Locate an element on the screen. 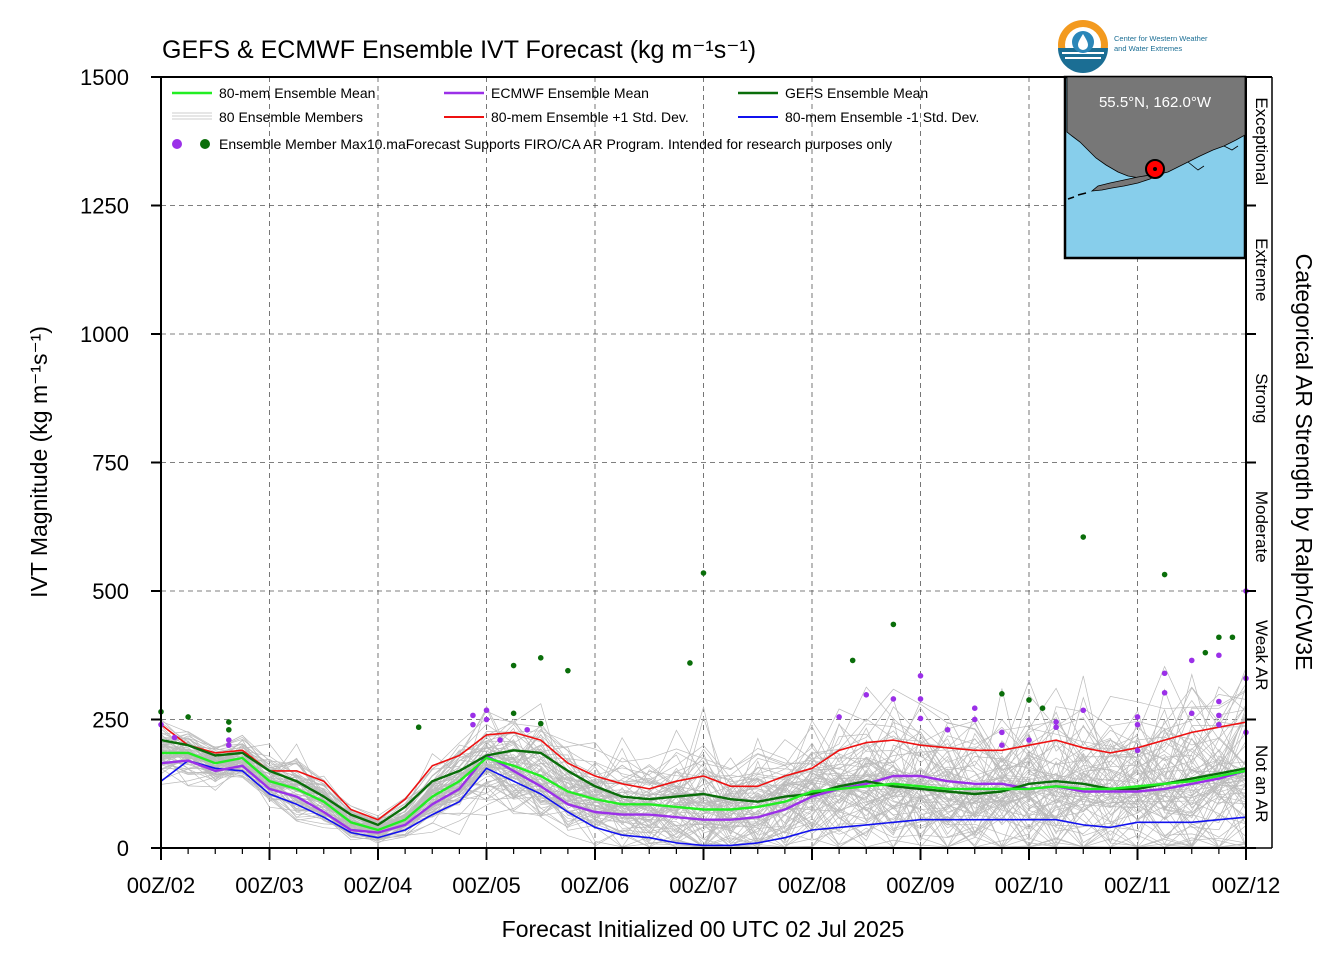 This screenshot has width=1336, height=962. y-tick-label: 500 is located at coordinates (110, 591).